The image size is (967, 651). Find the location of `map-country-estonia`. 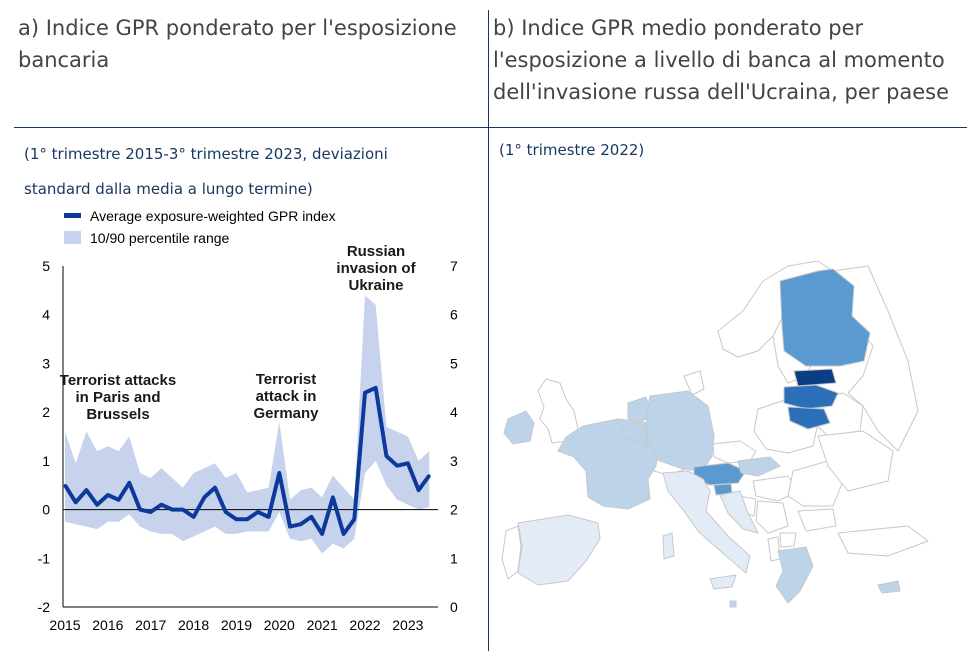

map-country-estonia is located at coordinates (815, 377).